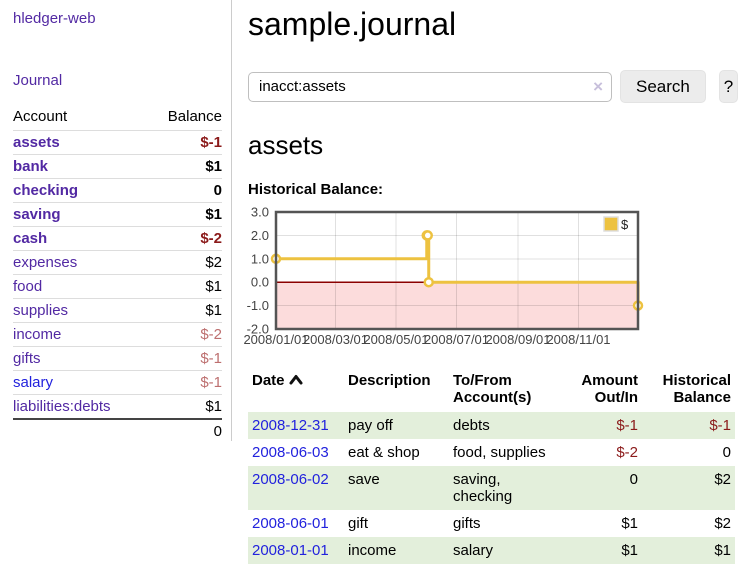  What do you see at coordinates (260, 258) in the screenshot?
I see `y-tick-label: 1.0` at bounding box center [260, 258].